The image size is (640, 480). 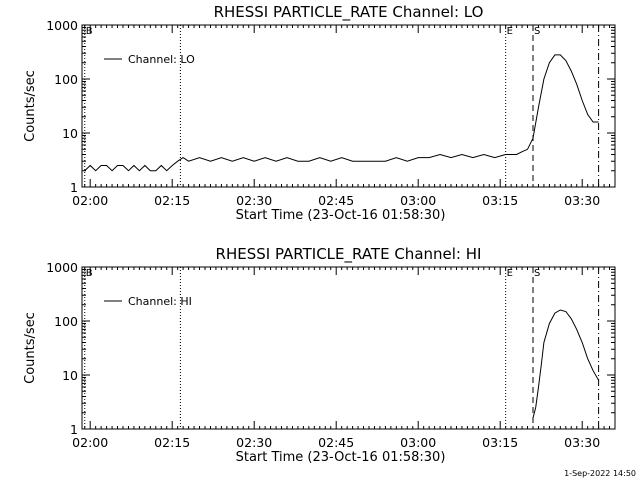 What do you see at coordinates (566, 364) in the screenshot?
I see `series-line` at bounding box center [566, 364].